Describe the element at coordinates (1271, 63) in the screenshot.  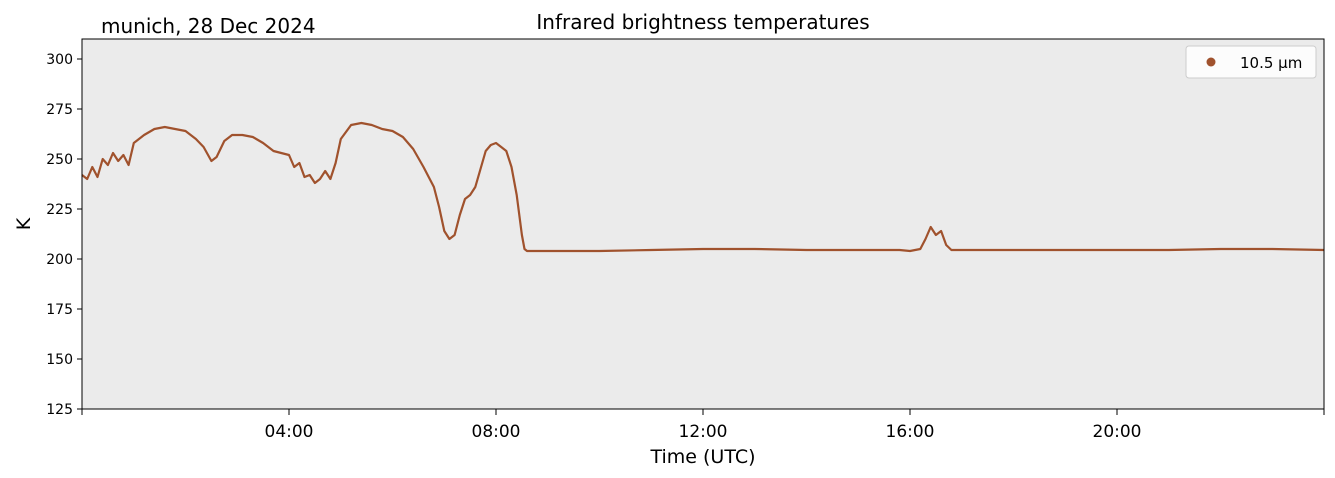
I see `legend-label: 10.5 µm` at that location.